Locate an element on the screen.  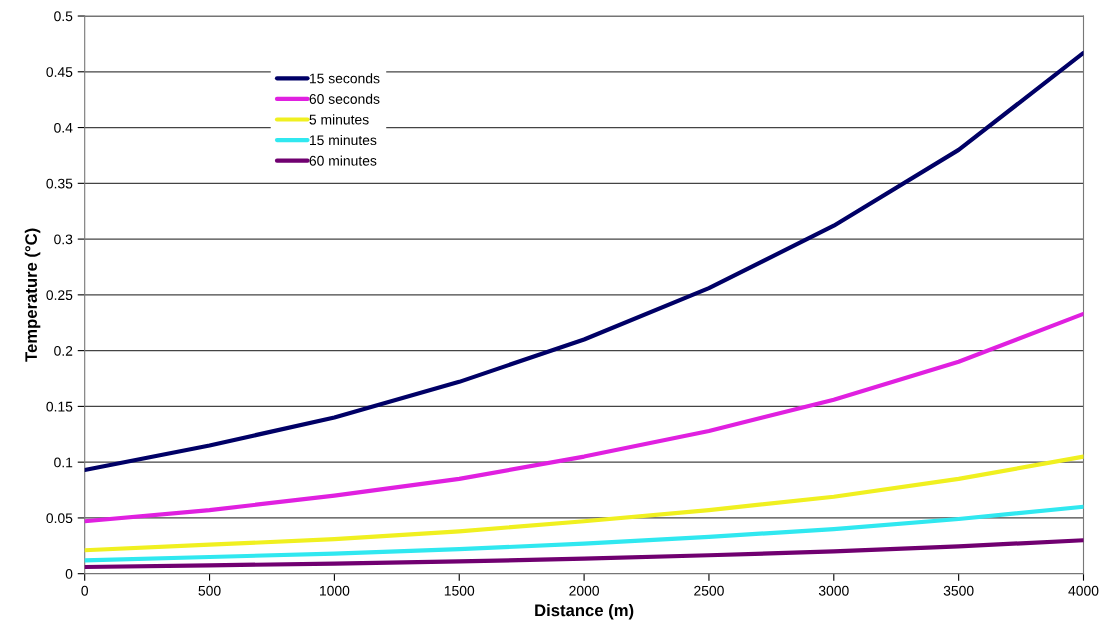
y-tick-label: 0.4 is located at coordinates (63, 127).